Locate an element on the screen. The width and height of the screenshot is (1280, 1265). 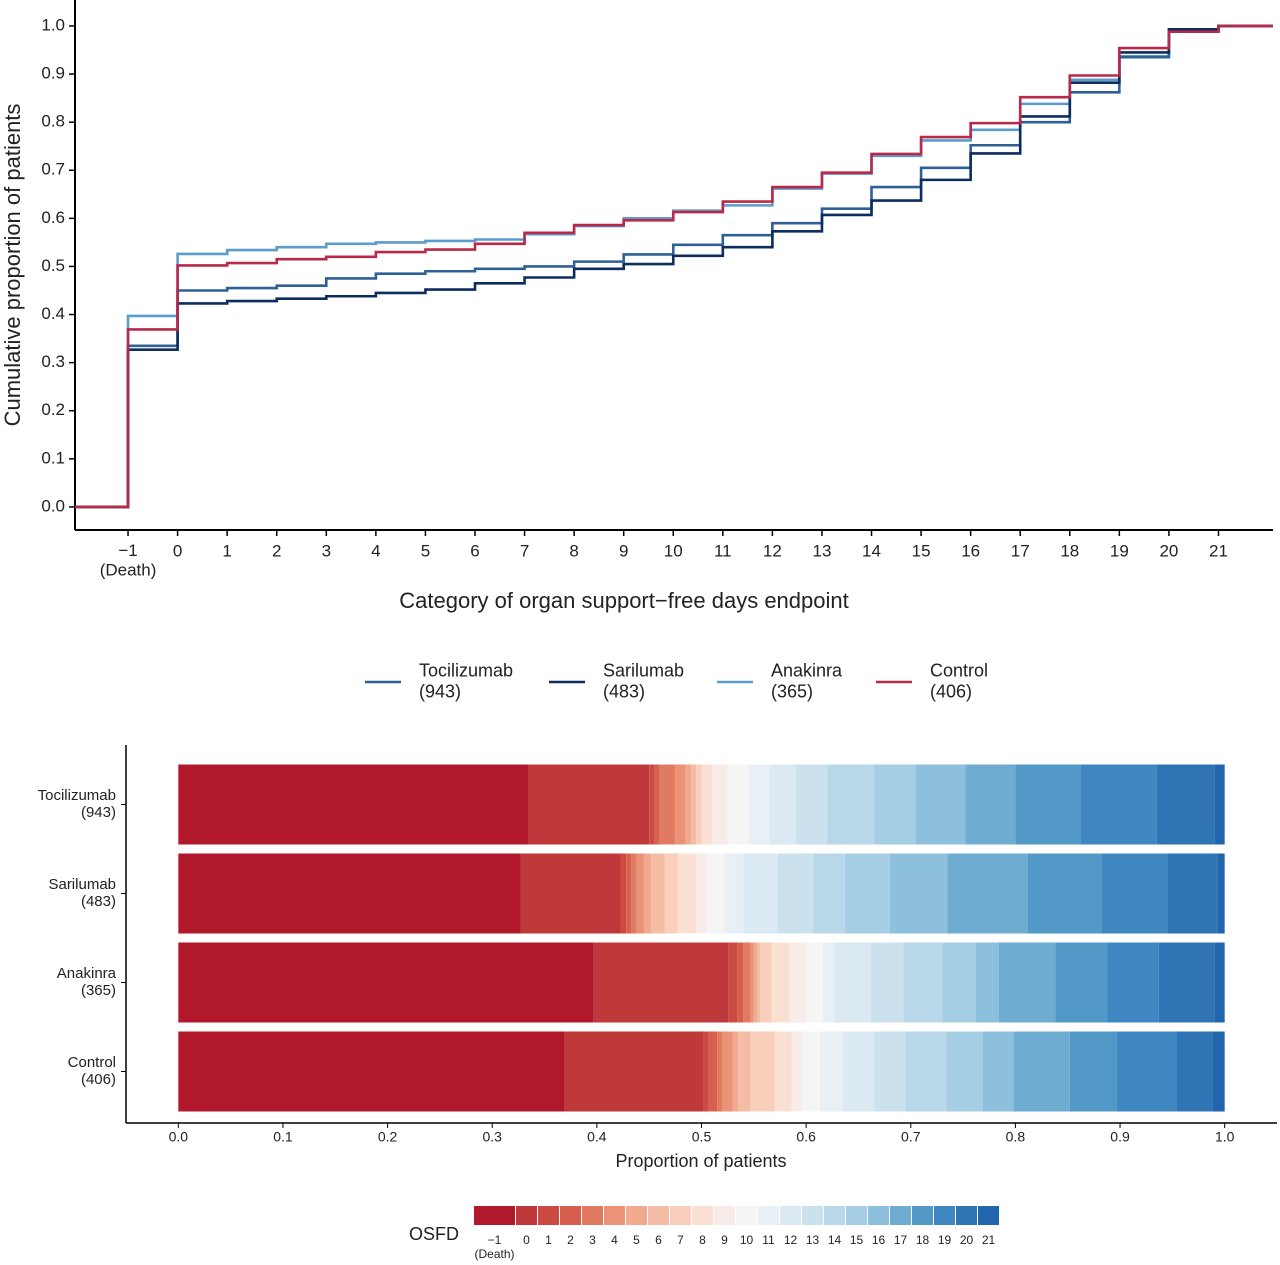
x-axis-title: Proportion of patients is located at coordinates (700, 1161).